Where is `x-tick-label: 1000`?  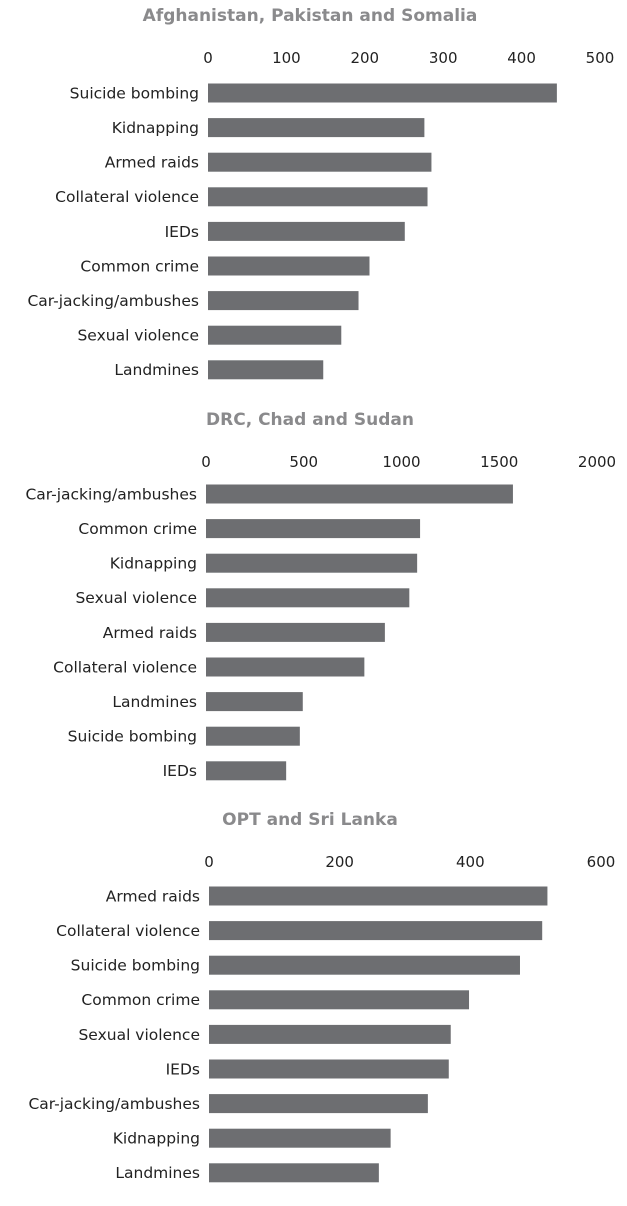 x-tick-label: 1000 is located at coordinates (401, 462).